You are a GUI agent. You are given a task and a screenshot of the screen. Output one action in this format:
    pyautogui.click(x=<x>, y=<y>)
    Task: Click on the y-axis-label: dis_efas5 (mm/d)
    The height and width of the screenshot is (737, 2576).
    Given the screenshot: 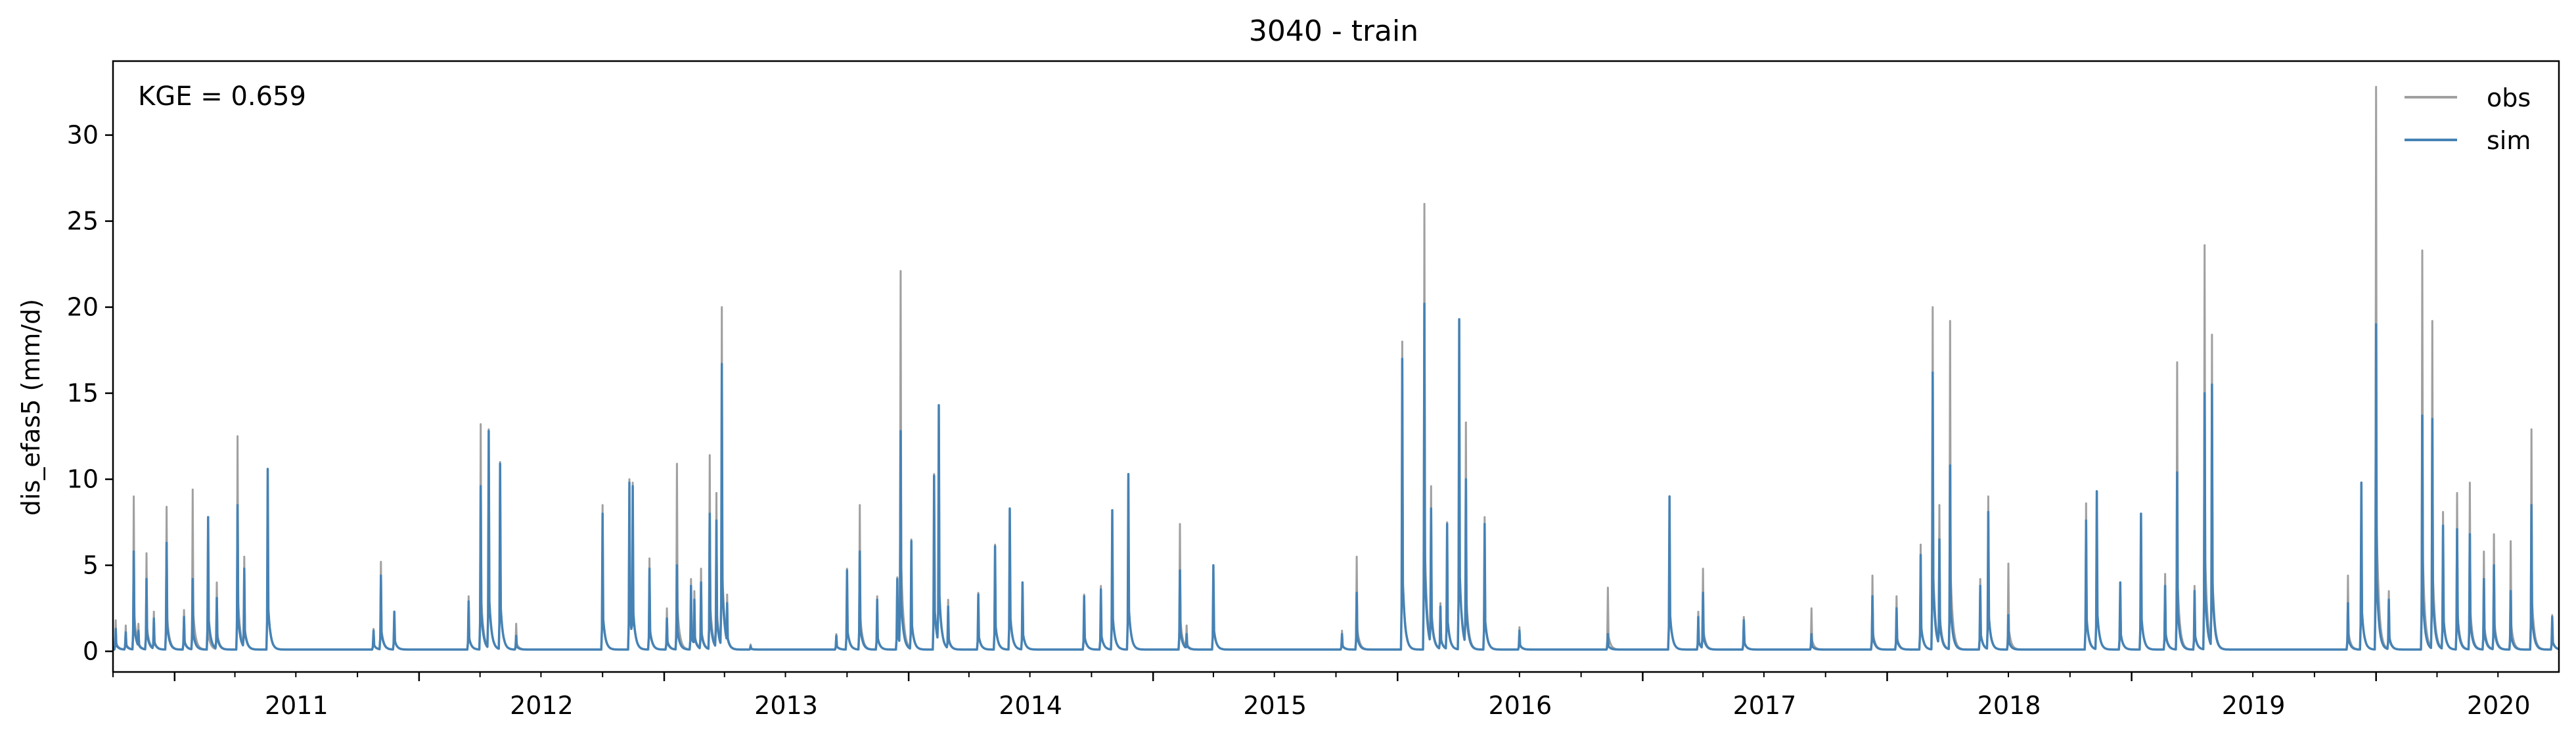 What is the action you would take?
    pyautogui.click(x=30, y=407)
    